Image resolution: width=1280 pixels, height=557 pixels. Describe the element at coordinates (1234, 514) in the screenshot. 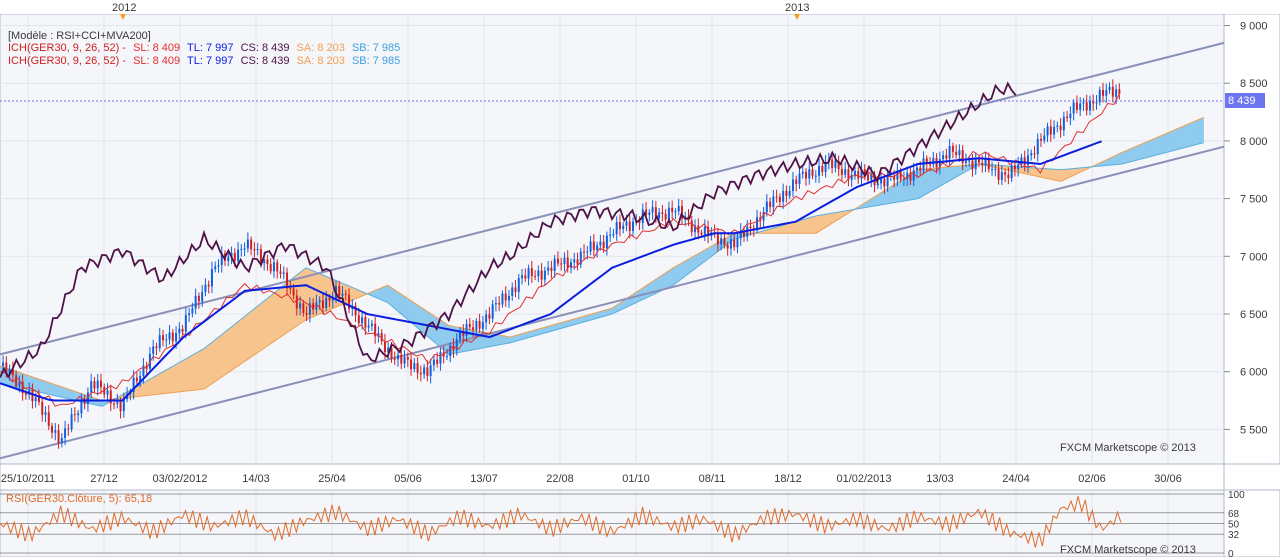

I see `rsi-tick-label: 68` at that location.